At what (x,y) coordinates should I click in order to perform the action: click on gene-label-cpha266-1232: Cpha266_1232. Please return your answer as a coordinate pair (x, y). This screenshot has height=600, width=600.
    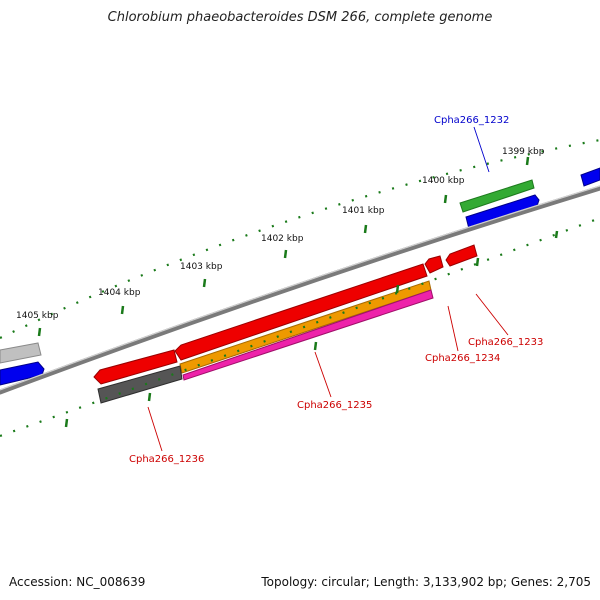
    Looking at the image, I should click on (471, 120).